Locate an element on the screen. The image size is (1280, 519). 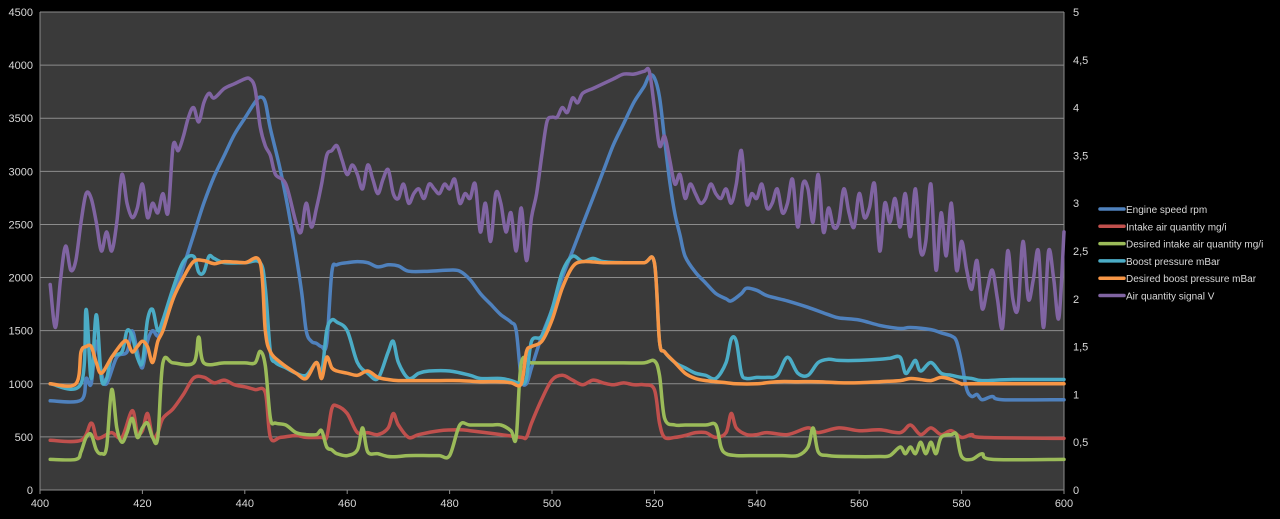
y-right-tick-label: 0,5 is located at coordinates (1080, 443).